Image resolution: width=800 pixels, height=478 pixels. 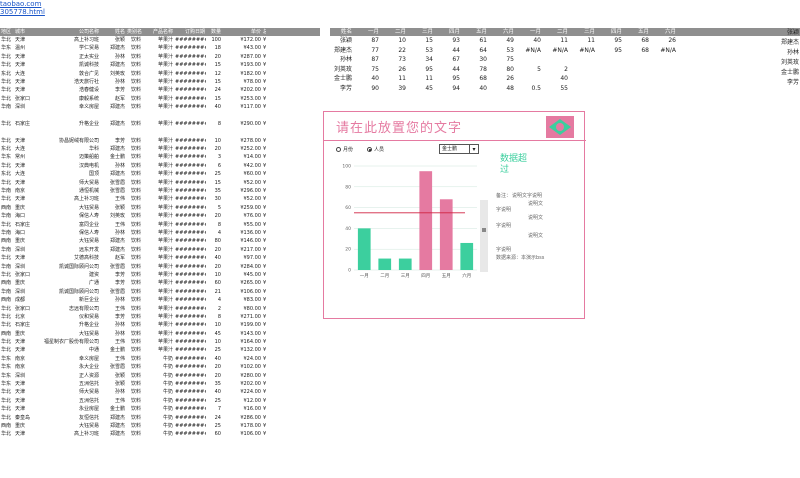 I want to click on cell: 张颖, so click(x=119, y=207).